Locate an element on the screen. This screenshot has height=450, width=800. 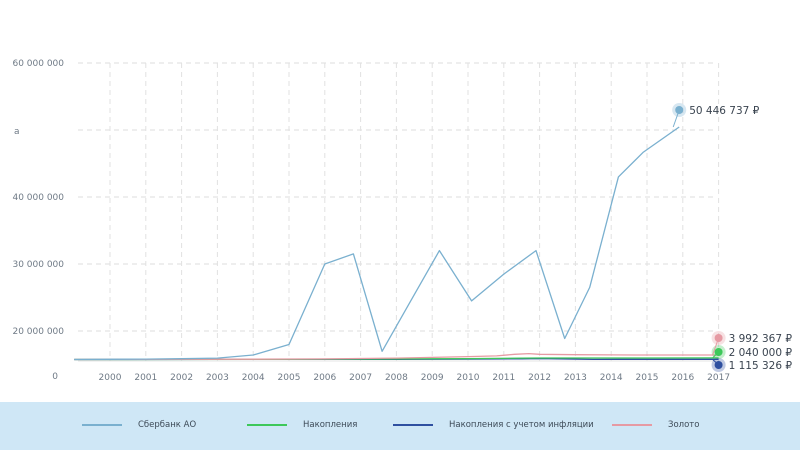
series-end-label: 3 992 367 ₽ is located at coordinates (761, 339).